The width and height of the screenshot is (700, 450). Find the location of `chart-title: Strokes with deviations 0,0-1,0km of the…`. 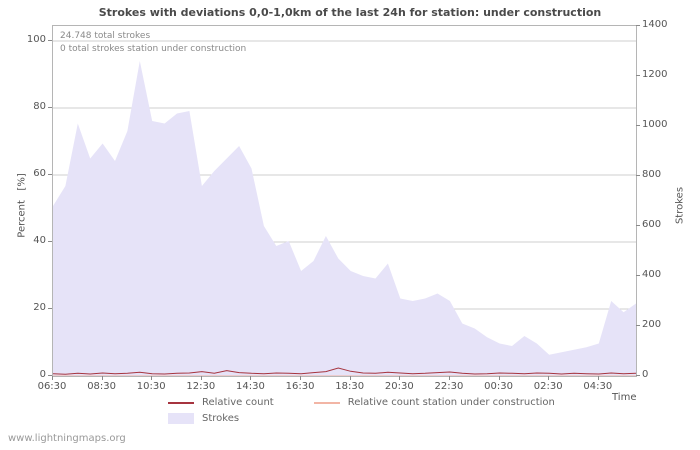

chart-title: Strokes with deviations 0,0-1,0km of the… is located at coordinates (350, 12).